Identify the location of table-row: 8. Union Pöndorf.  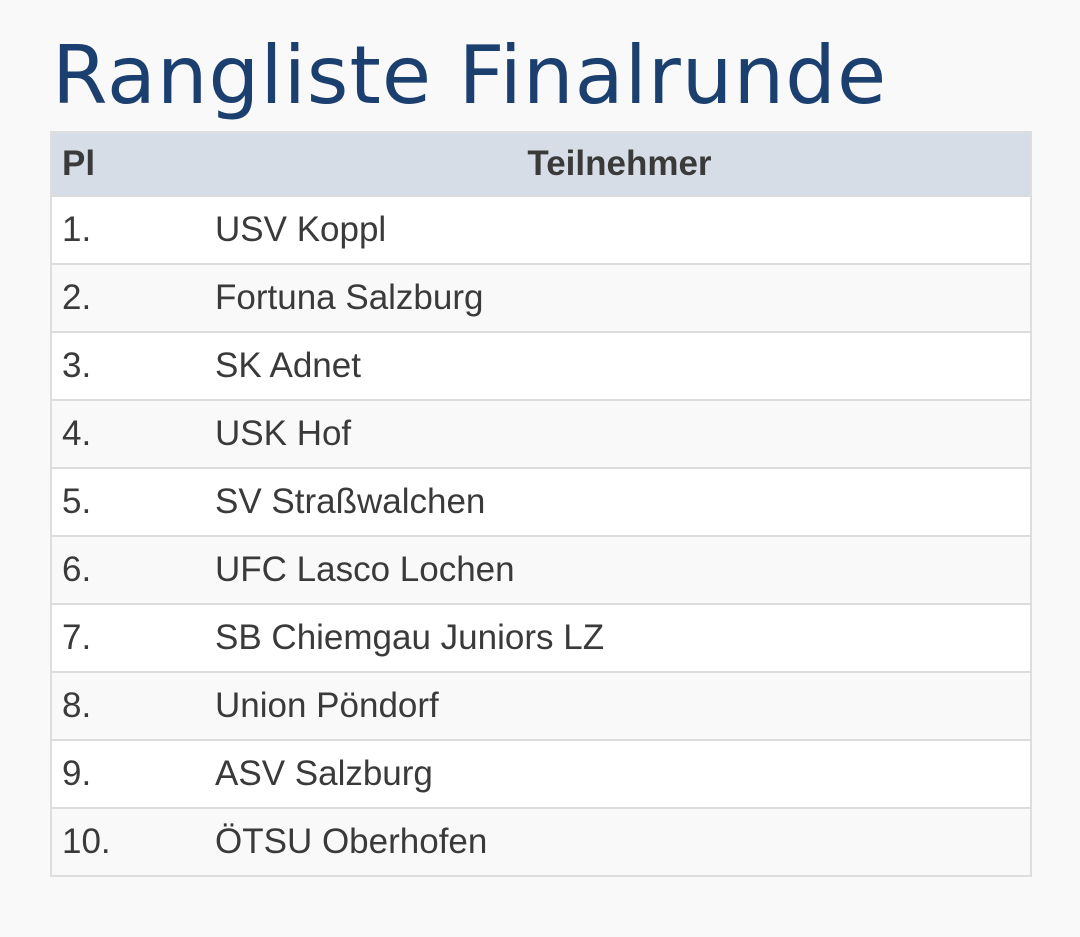
(541, 706).